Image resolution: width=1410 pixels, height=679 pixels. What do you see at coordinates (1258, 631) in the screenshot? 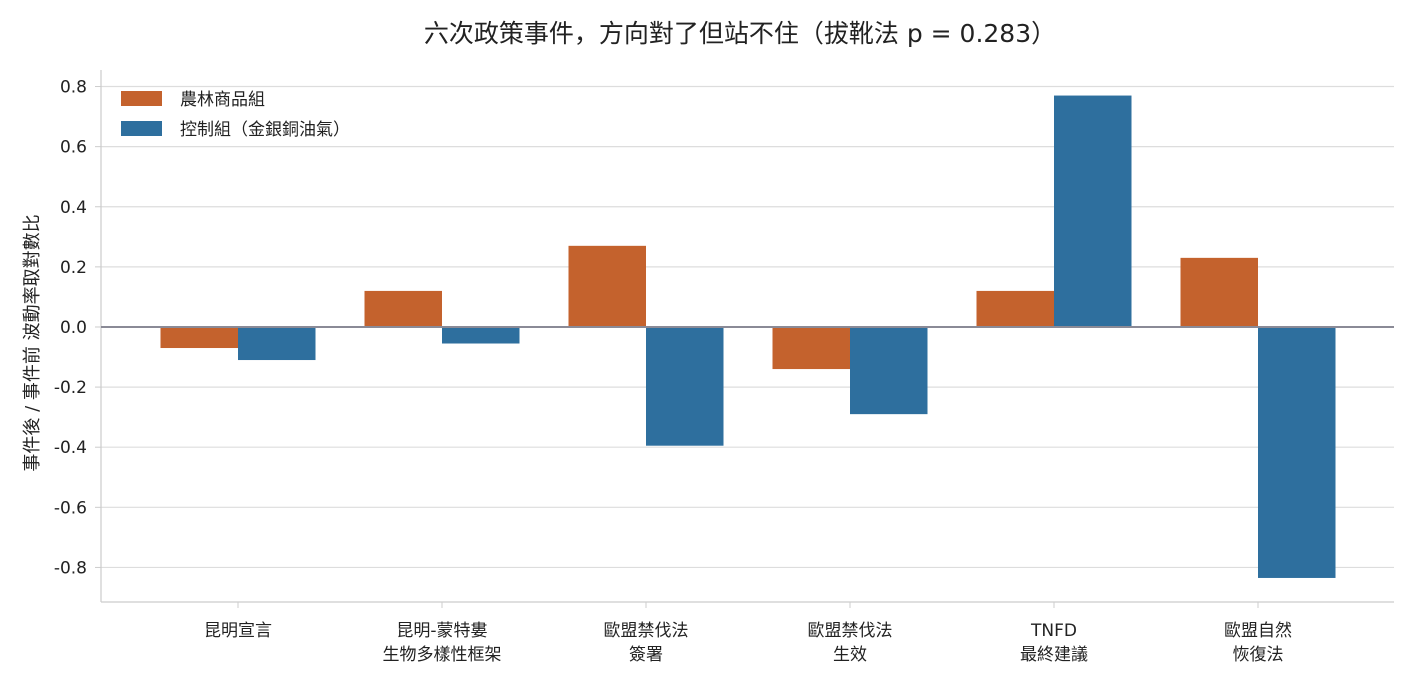
I see `x-tick-label: 歐盟自然` at bounding box center [1258, 631].